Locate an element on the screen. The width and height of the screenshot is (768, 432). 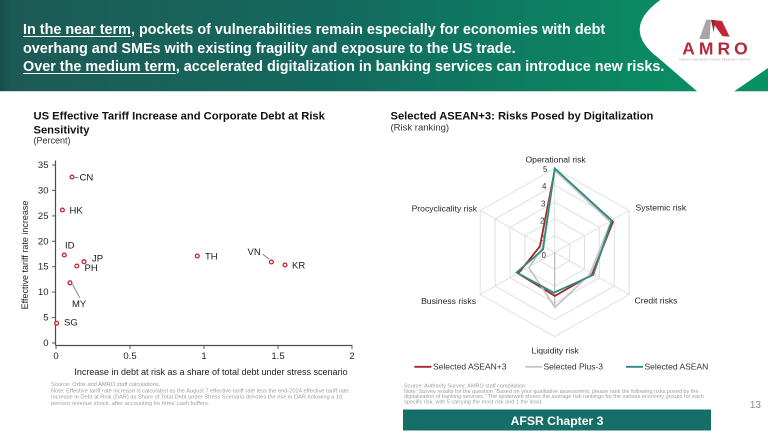
svg-text: Credit risks is located at coordinates (656, 301).